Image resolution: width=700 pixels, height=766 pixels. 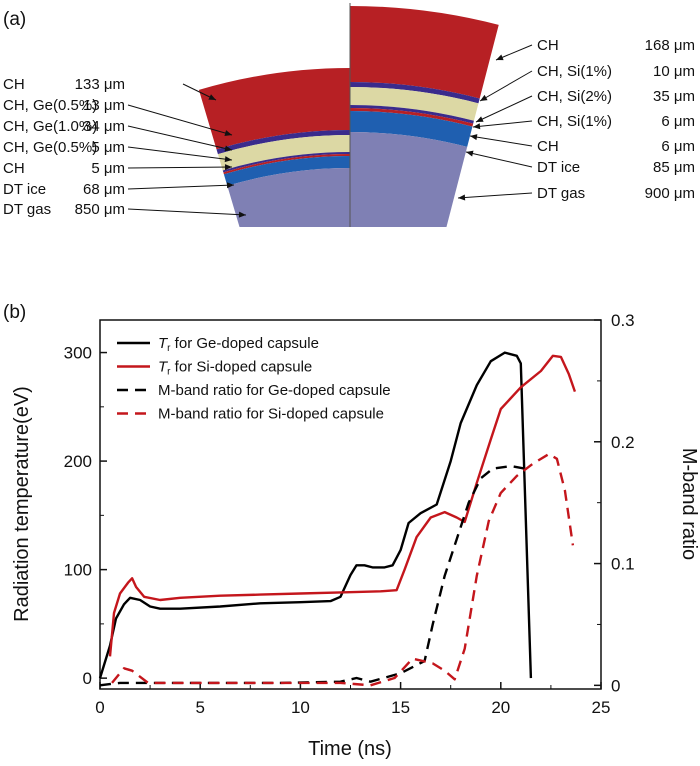 What do you see at coordinates (500, 707) in the screenshot?
I see `x-tick-label: 20` at bounding box center [500, 707].